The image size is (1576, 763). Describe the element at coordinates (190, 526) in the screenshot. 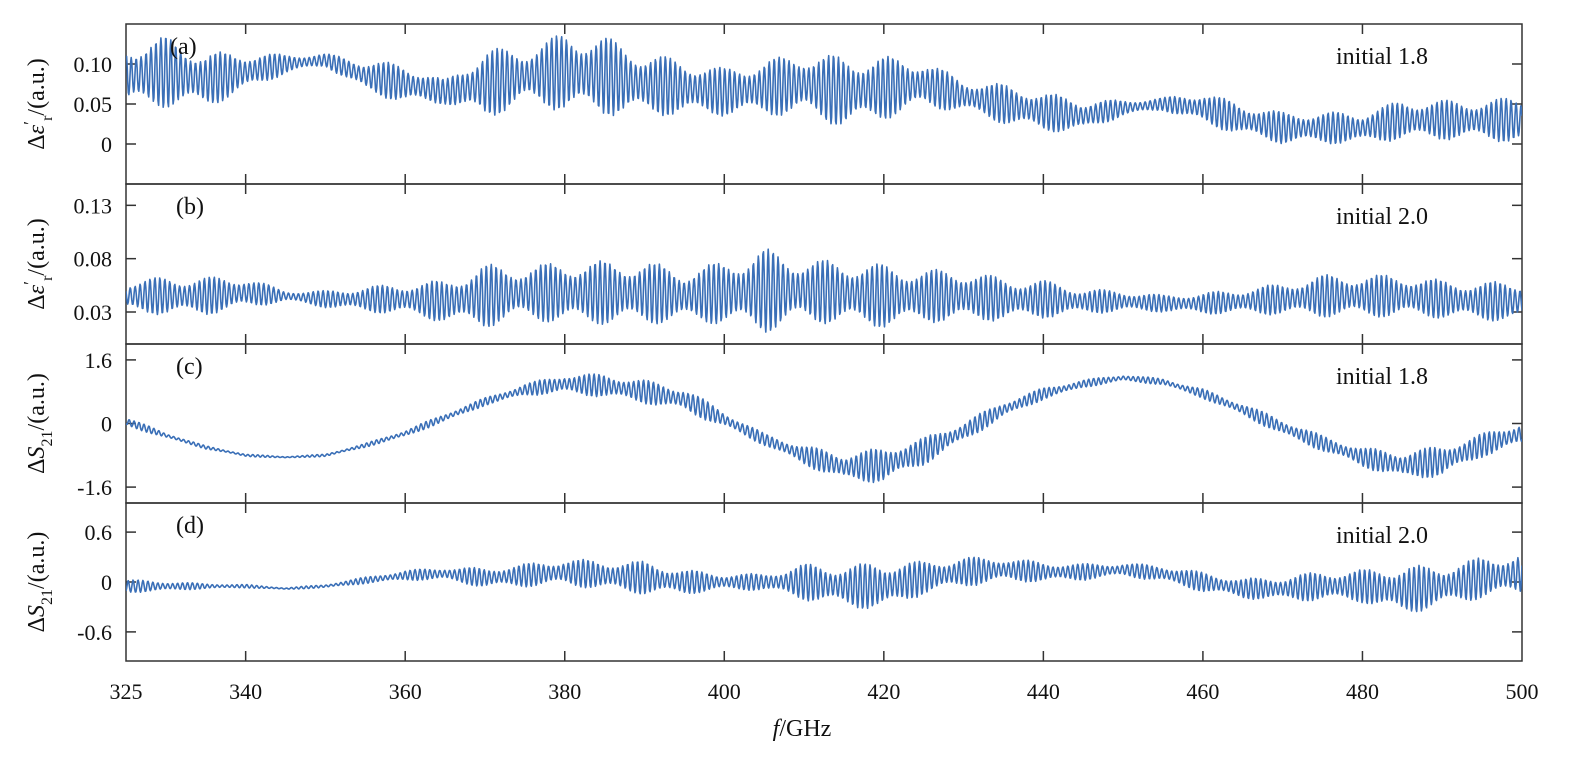

I see `panel-label: (d)` at that location.